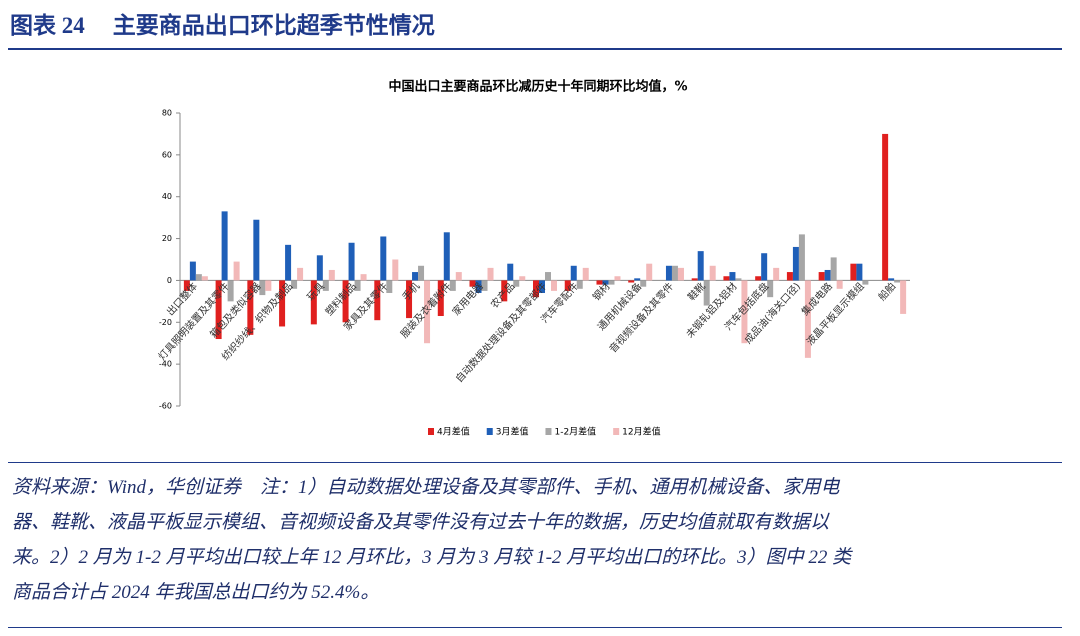 The image size is (1080, 636). I want to click on y-tick-label: -60, so click(165, 406).